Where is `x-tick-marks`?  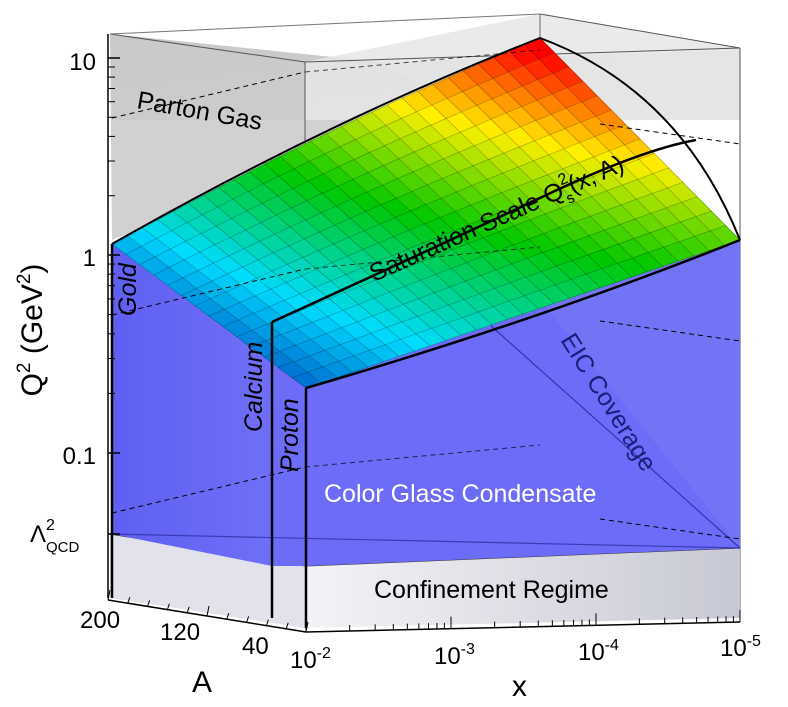 x-tick-marks is located at coordinates (523, 621).